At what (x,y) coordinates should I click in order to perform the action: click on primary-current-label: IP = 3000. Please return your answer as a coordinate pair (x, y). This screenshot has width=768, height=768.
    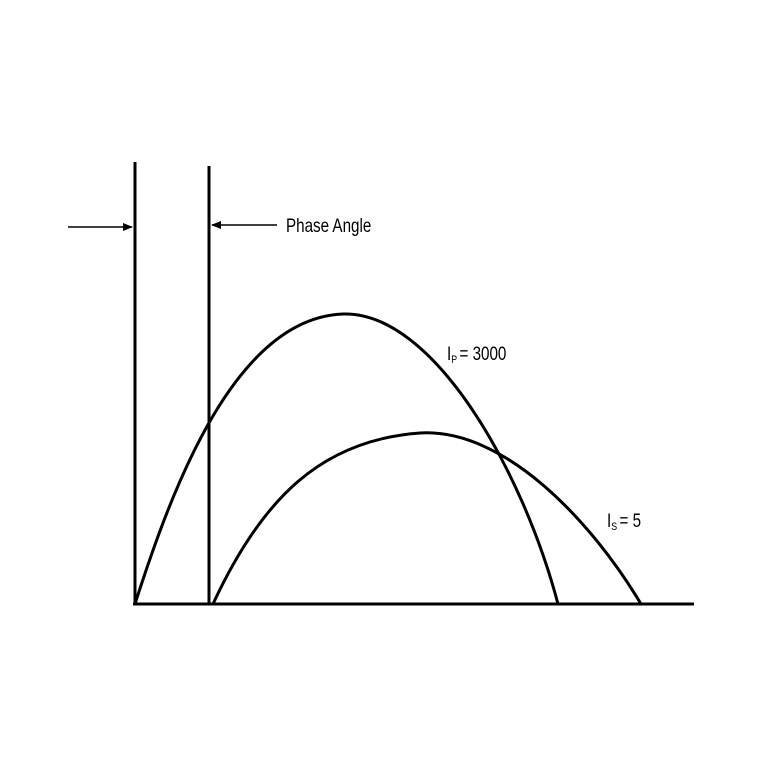
    Looking at the image, I should click on (476, 354).